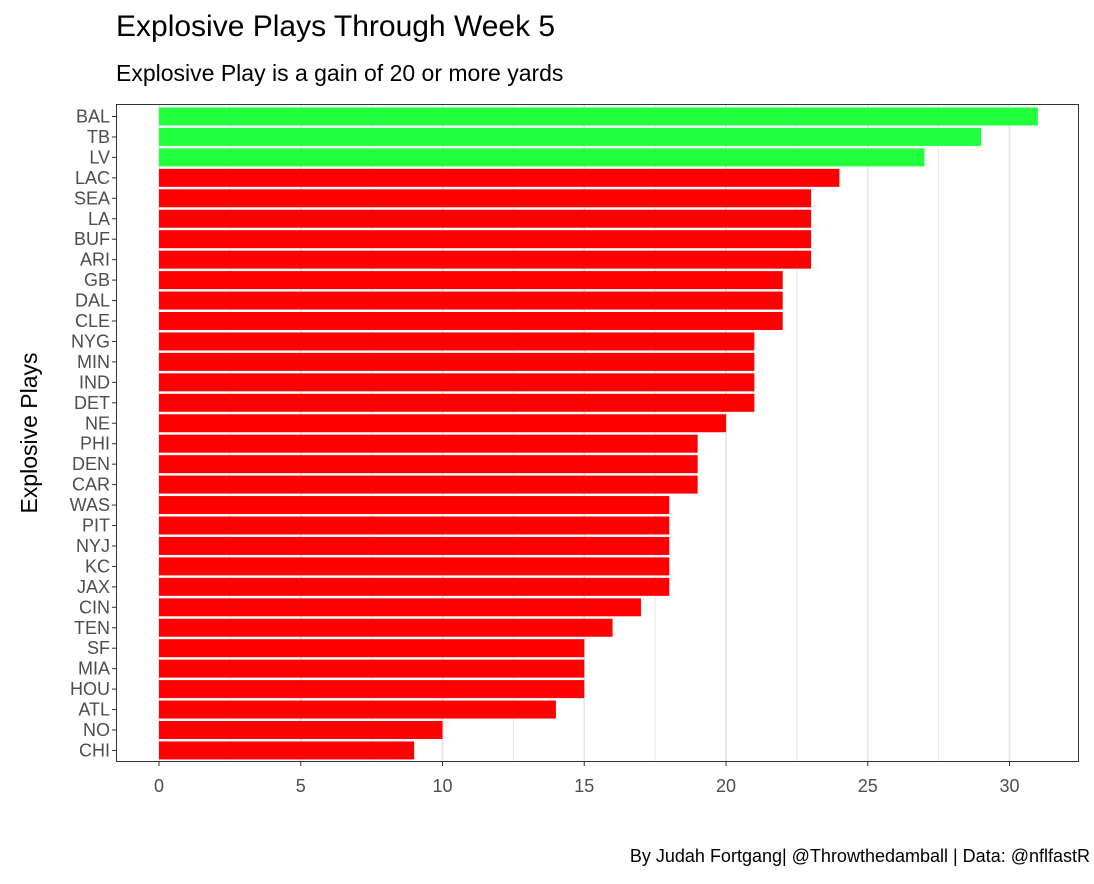 This screenshot has height=884, width=1094. Describe the element at coordinates (93, 362) in the screenshot. I see `y-tick-label: MIN` at that location.